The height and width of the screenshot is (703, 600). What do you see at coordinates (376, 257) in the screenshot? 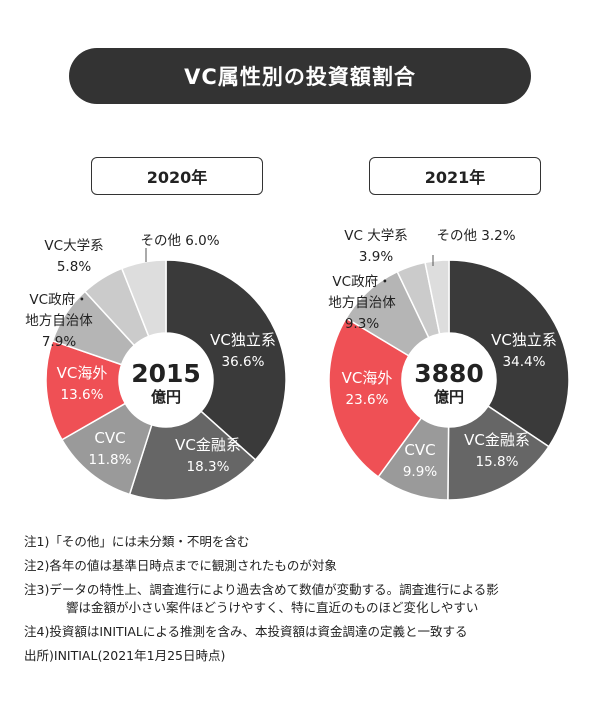
I see `slice-value-label: 3.9%` at bounding box center [376, 257].